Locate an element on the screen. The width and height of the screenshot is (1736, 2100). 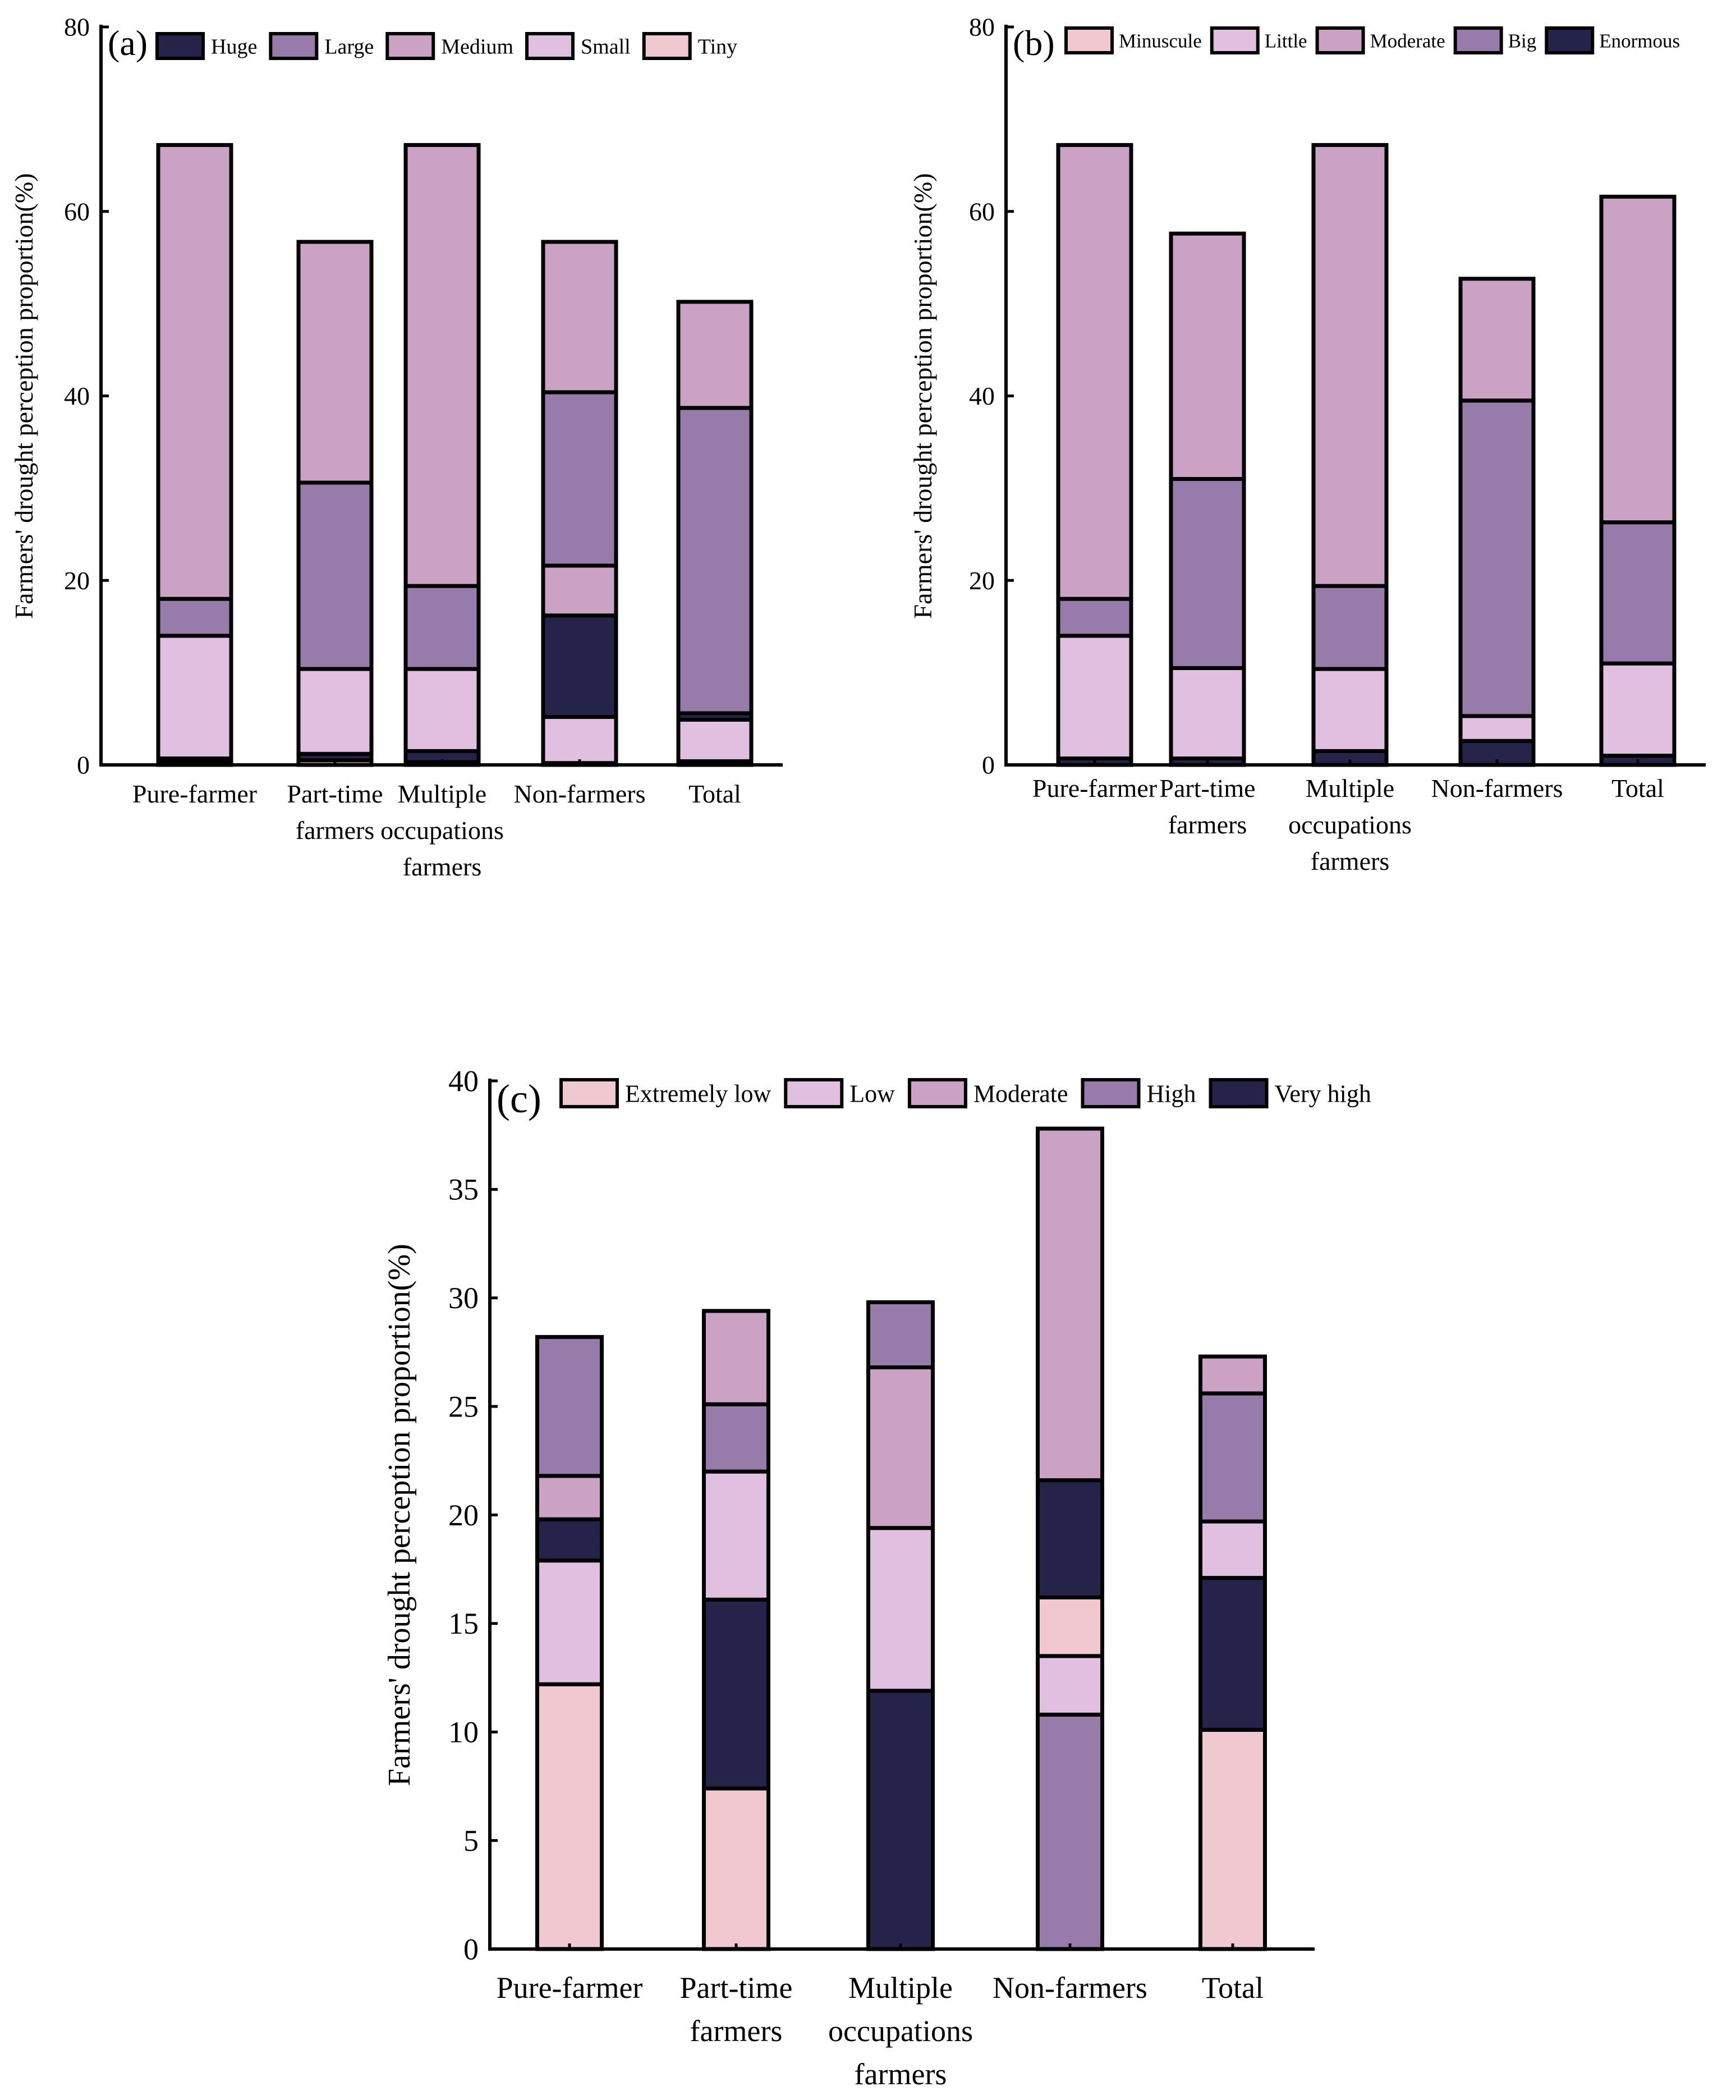
legend-label-a-medium: Medium is located at coordinates (477, 46).